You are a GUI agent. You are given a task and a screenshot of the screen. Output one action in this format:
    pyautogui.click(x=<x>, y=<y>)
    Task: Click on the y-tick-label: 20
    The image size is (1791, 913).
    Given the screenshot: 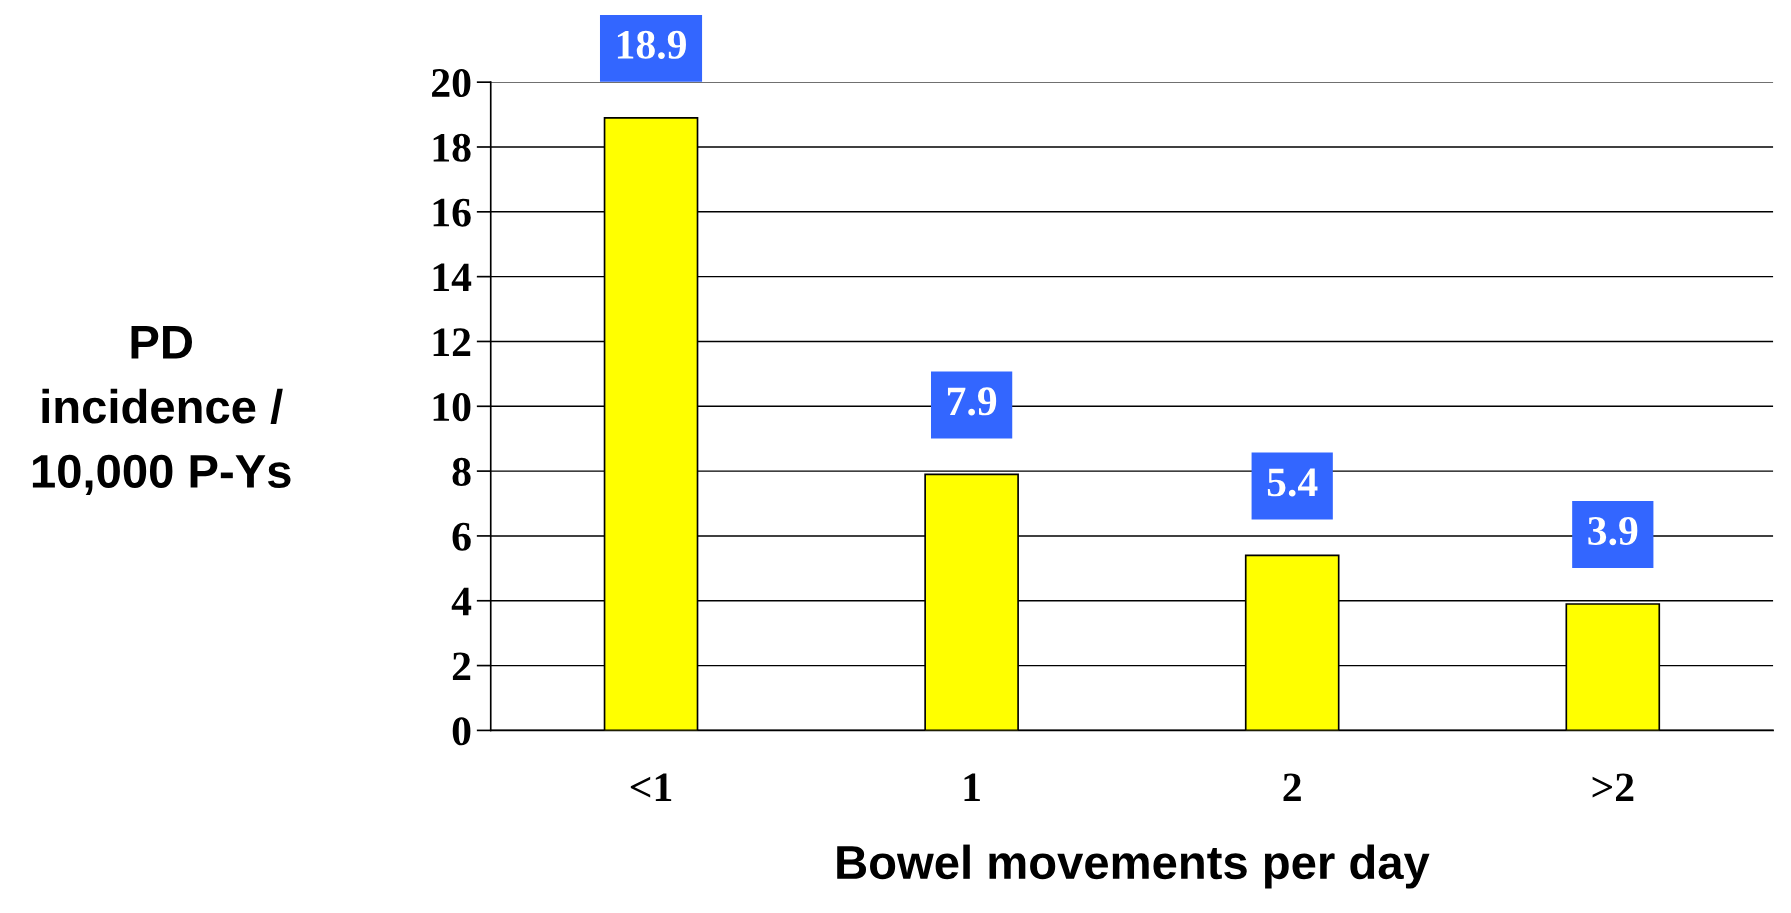 What is the action you would take?
    pyautogui.click(x=451, y=83)
    